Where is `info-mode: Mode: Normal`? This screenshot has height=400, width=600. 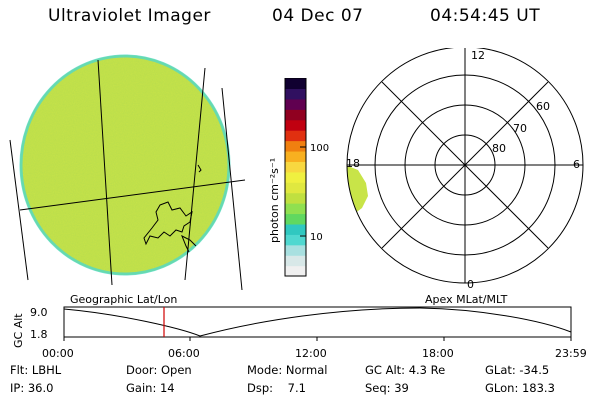 info-mode: Mode: Normal is located at coordinates (287, 370).